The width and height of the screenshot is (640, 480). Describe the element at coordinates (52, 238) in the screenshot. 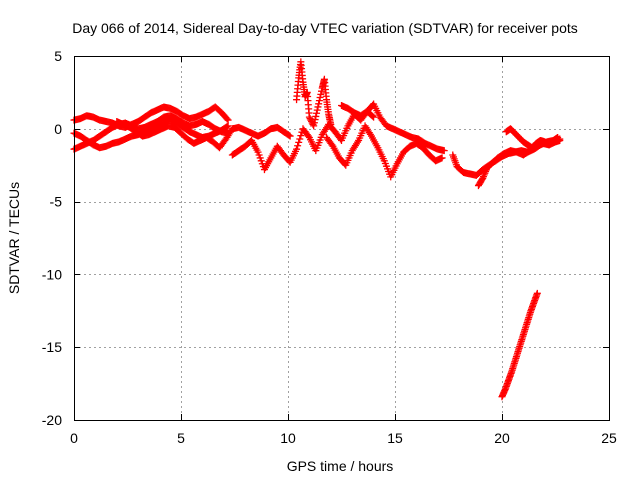

I see `y-tick-labels: -20 -15 -10 -5 0 5` at that location.